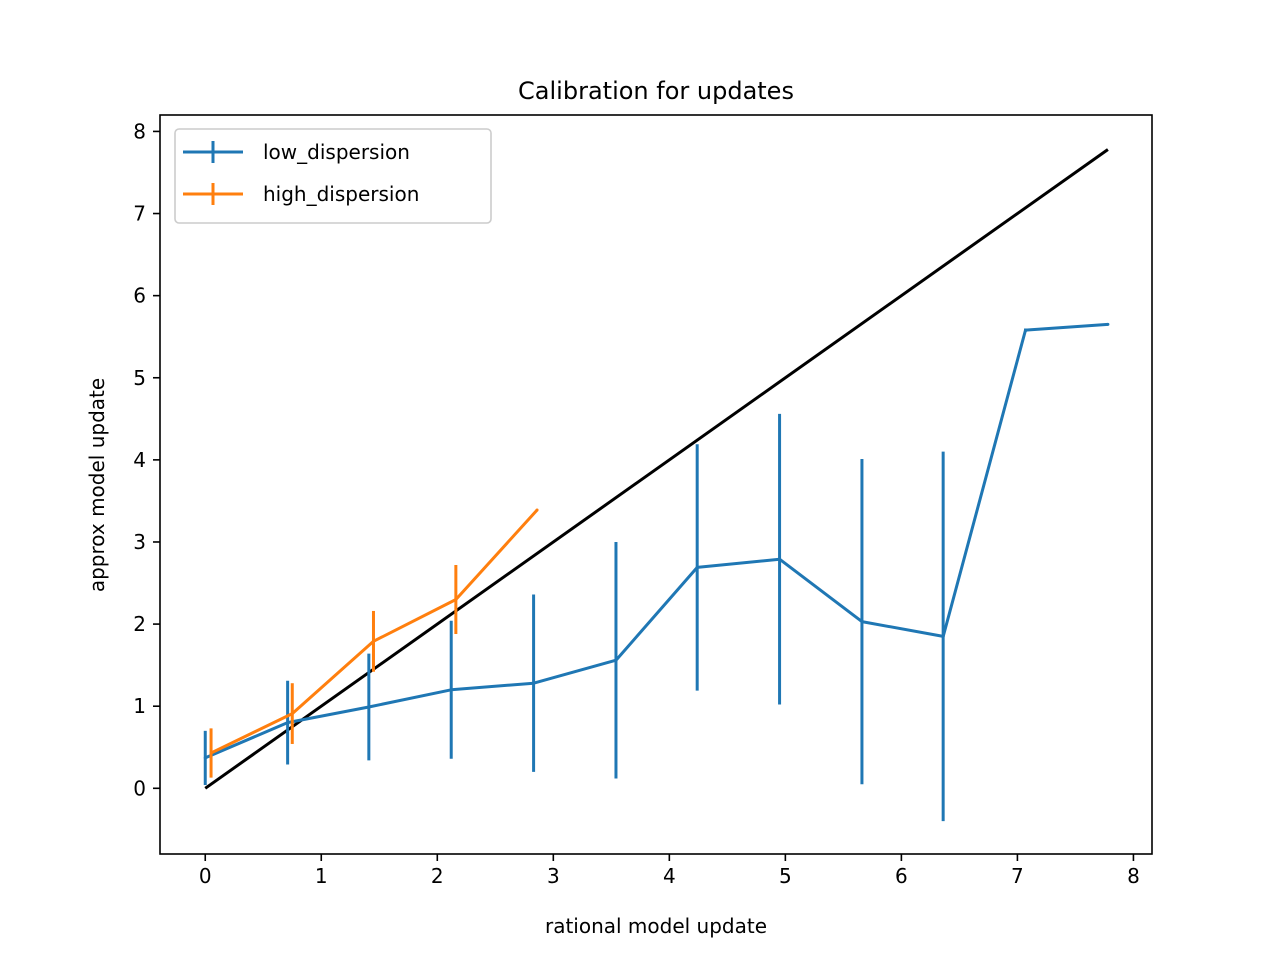  I want to click on y-tick-label: 6, so click(139, 296).